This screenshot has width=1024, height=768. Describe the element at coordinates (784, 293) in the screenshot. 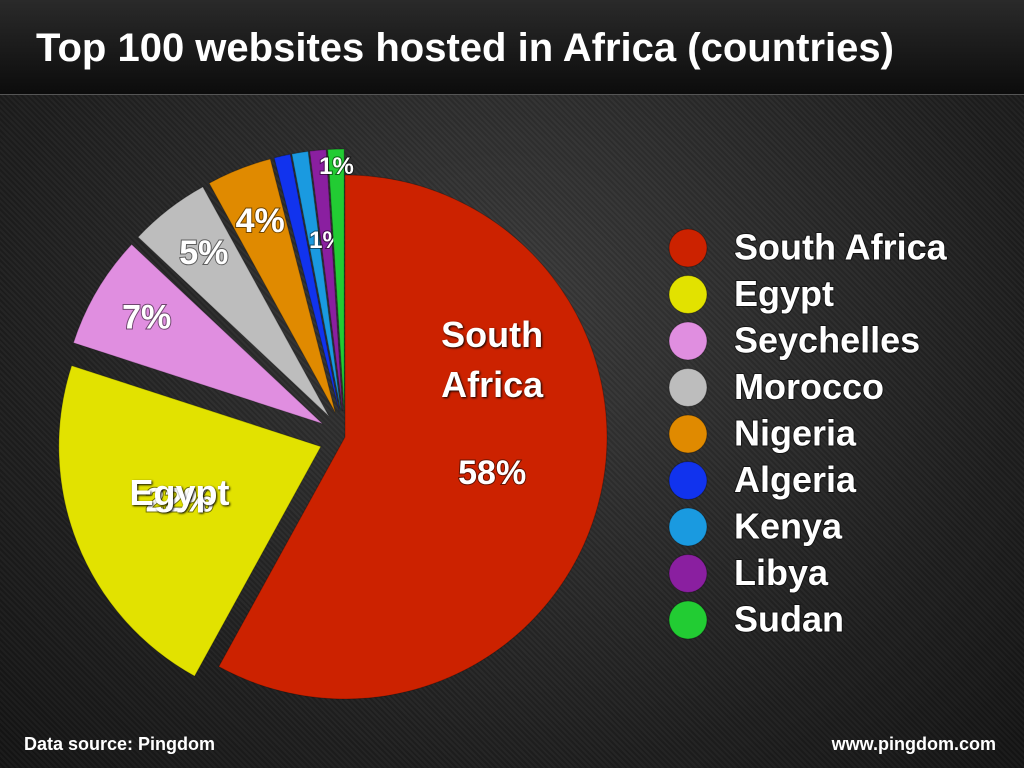

I see `legend-label: Egypt` at that location.